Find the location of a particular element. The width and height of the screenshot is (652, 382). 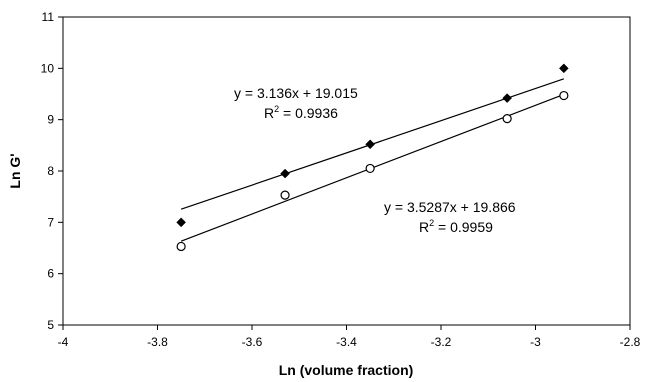

x-tick-label: -3.6 is located at coordinates (252, 342).